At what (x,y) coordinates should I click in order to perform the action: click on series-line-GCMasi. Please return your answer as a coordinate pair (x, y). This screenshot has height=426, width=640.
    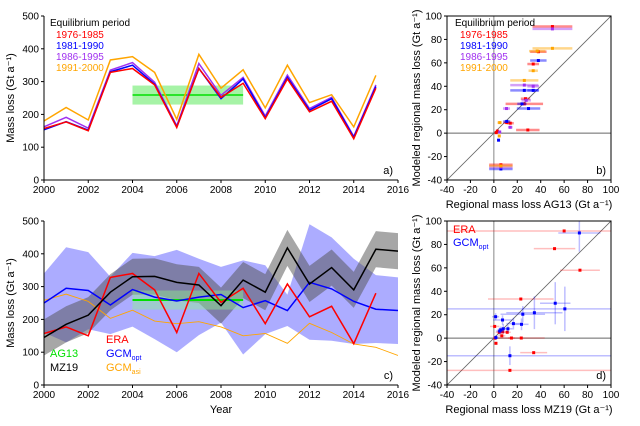
    Looking at the image, I should click on (221, 324).